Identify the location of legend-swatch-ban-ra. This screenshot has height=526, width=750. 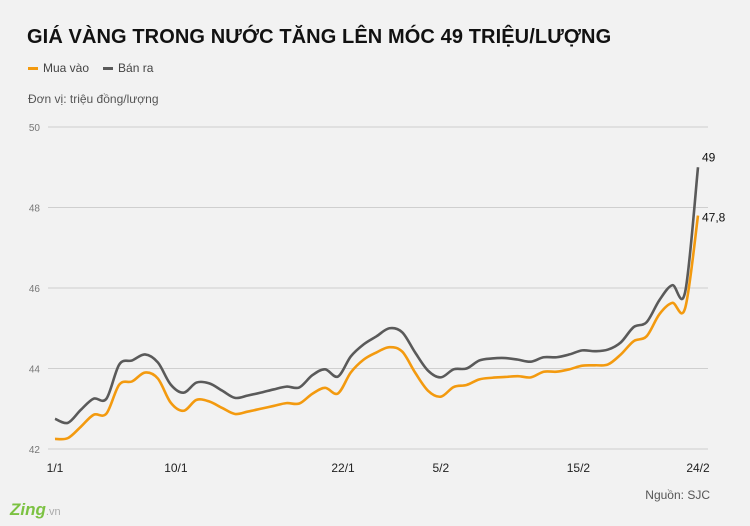
(108, 68).